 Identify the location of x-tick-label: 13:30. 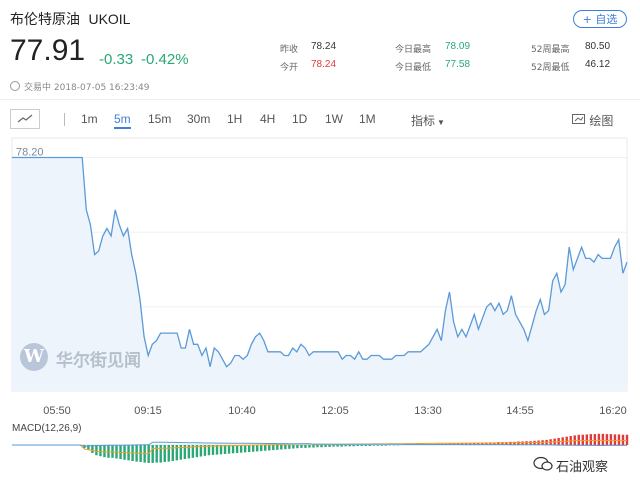
(428, 411).